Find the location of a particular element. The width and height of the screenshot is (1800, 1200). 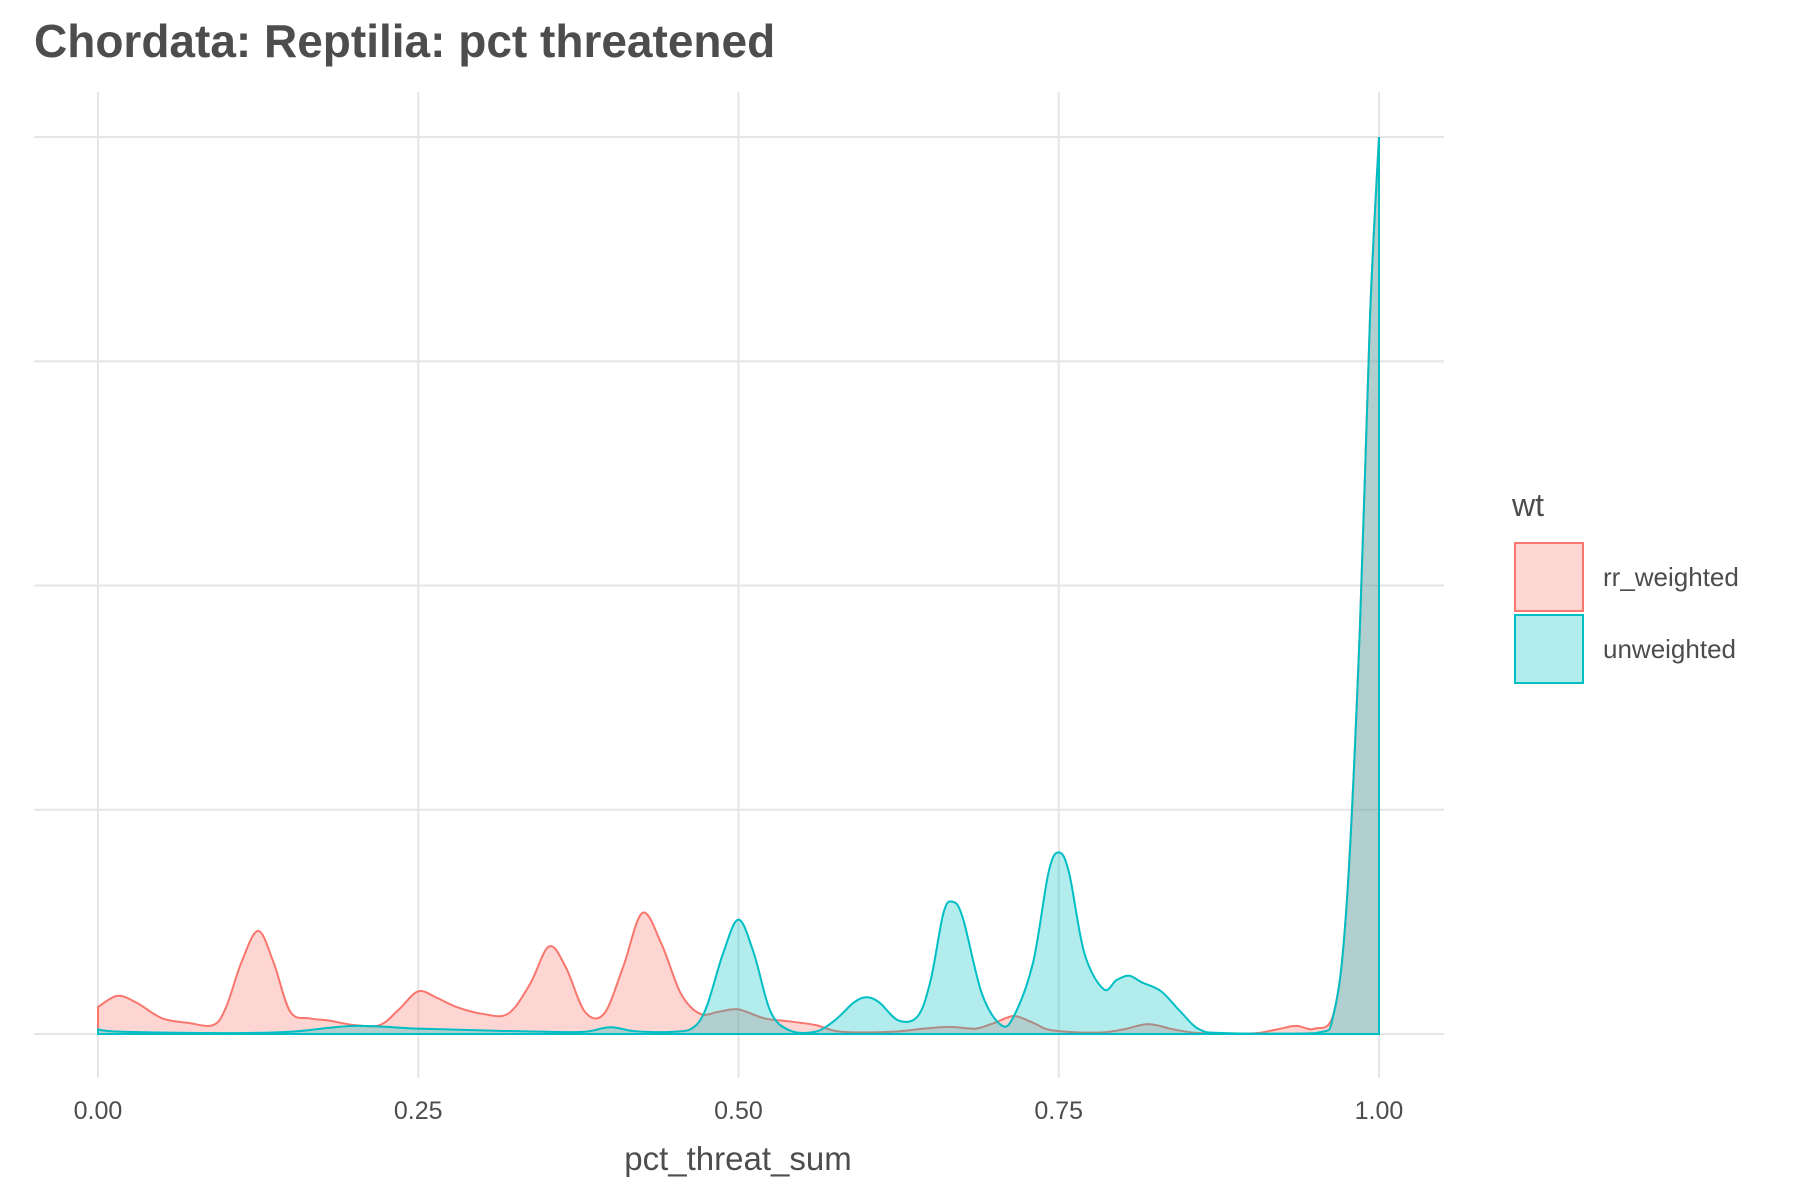

legend-items: rr_weighted unweighted is located at coordinates (1626, 613).